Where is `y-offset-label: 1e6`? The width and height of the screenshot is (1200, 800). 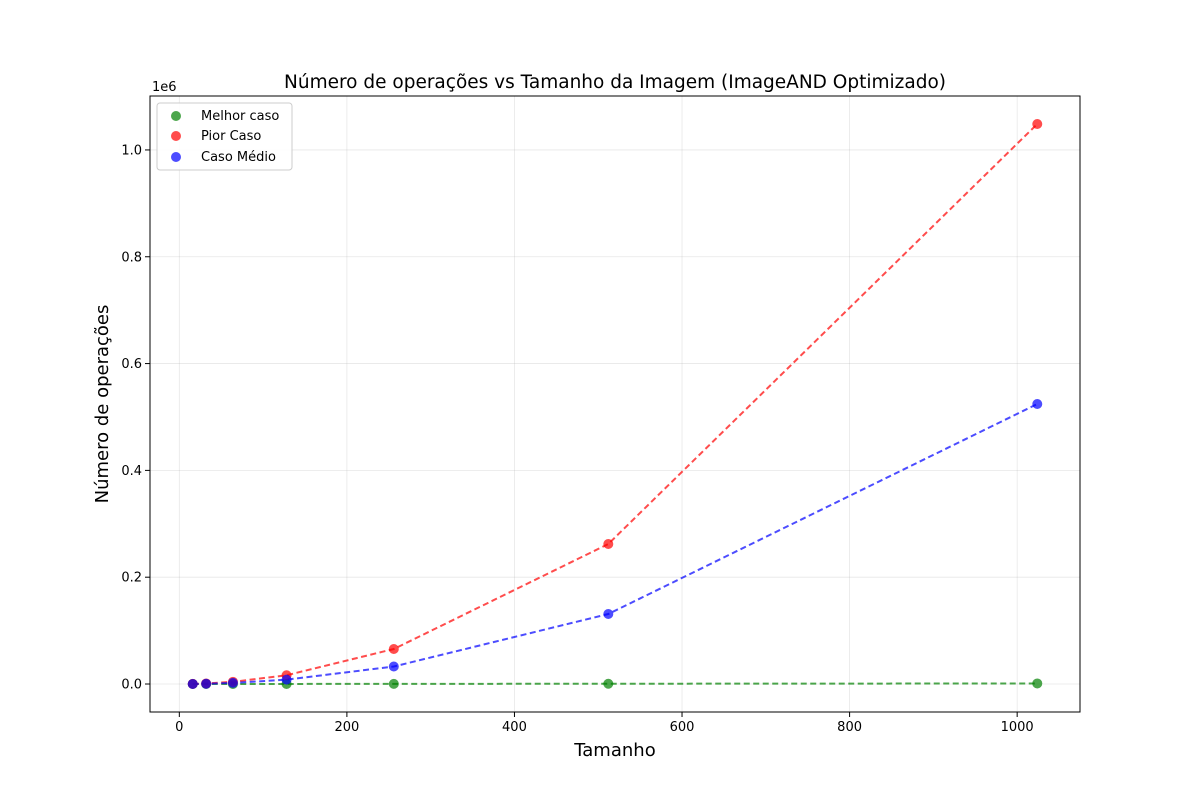 y-offset-label: 1e6 is located at coordinates (164, 87).